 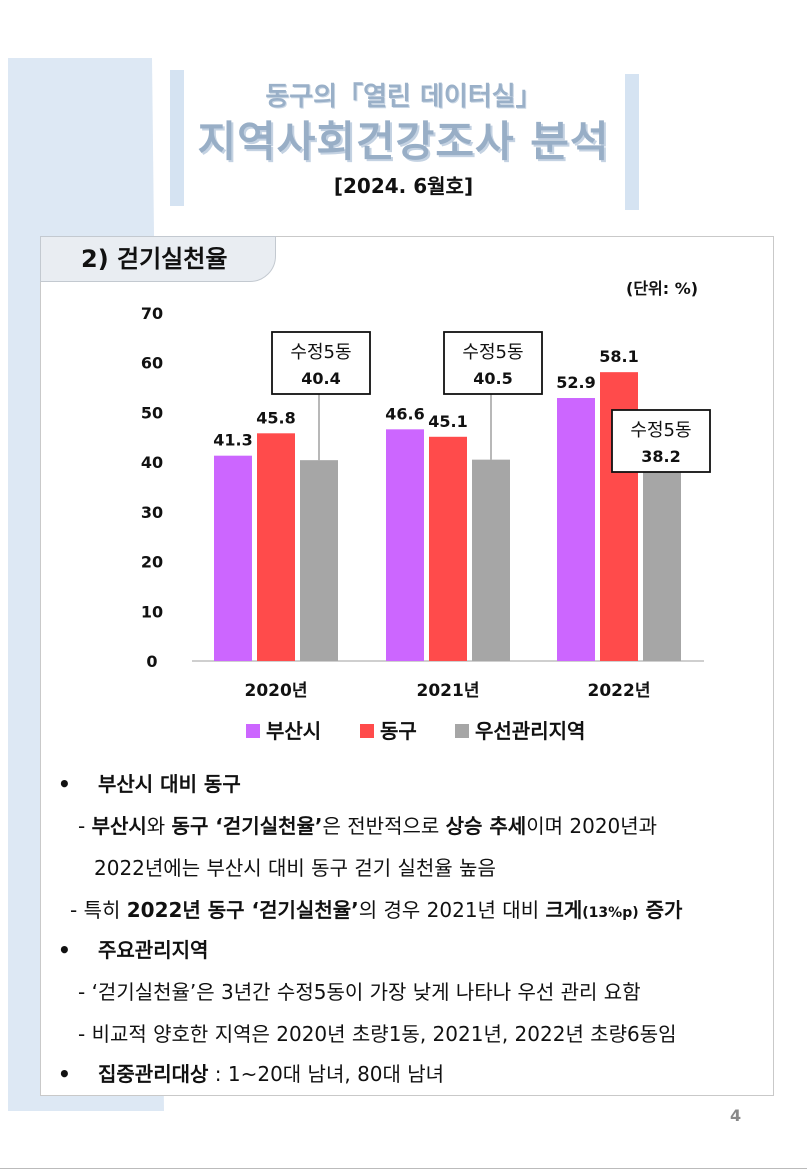 What do you see at coordinates (253, 731) in the screenshot?
I see `legend-swatch-부산시` at bounding box center [253, 731].